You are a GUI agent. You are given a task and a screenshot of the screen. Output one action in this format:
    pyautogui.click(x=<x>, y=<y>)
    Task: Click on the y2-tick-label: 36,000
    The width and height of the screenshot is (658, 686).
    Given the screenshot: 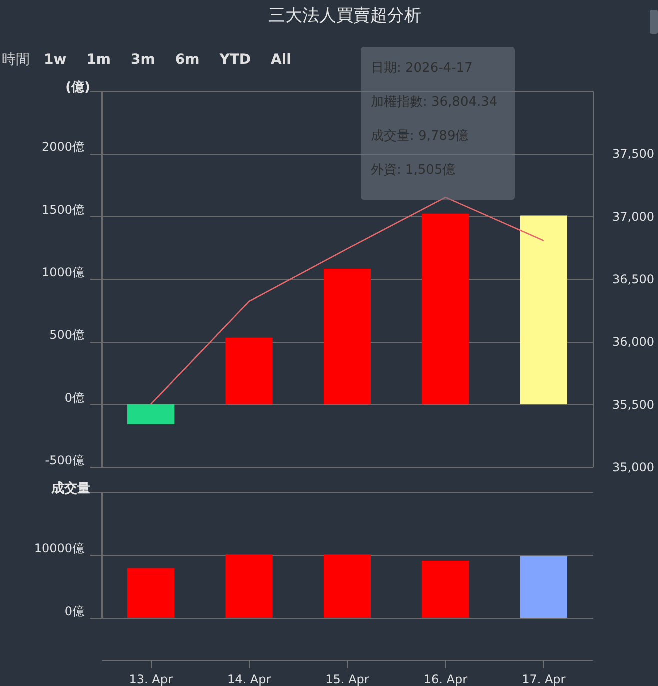 What is the action you would take?
    pyautogui.click(x=633, y=342)
    